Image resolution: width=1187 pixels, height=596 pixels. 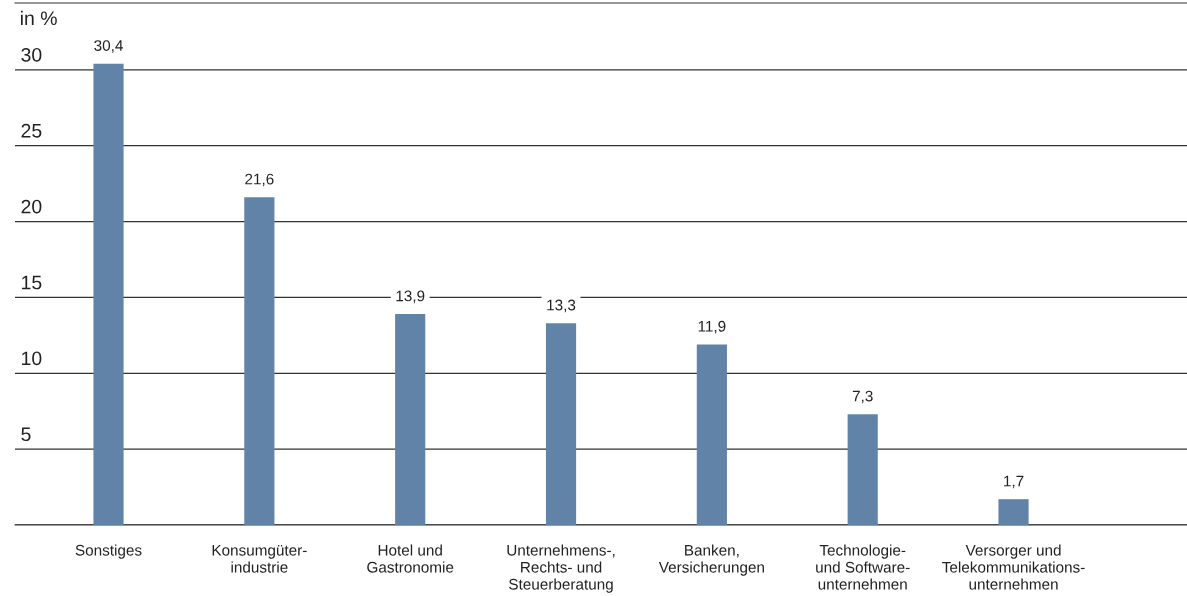 I want to click on data-label: 11,9, so click(x=712, y=327).